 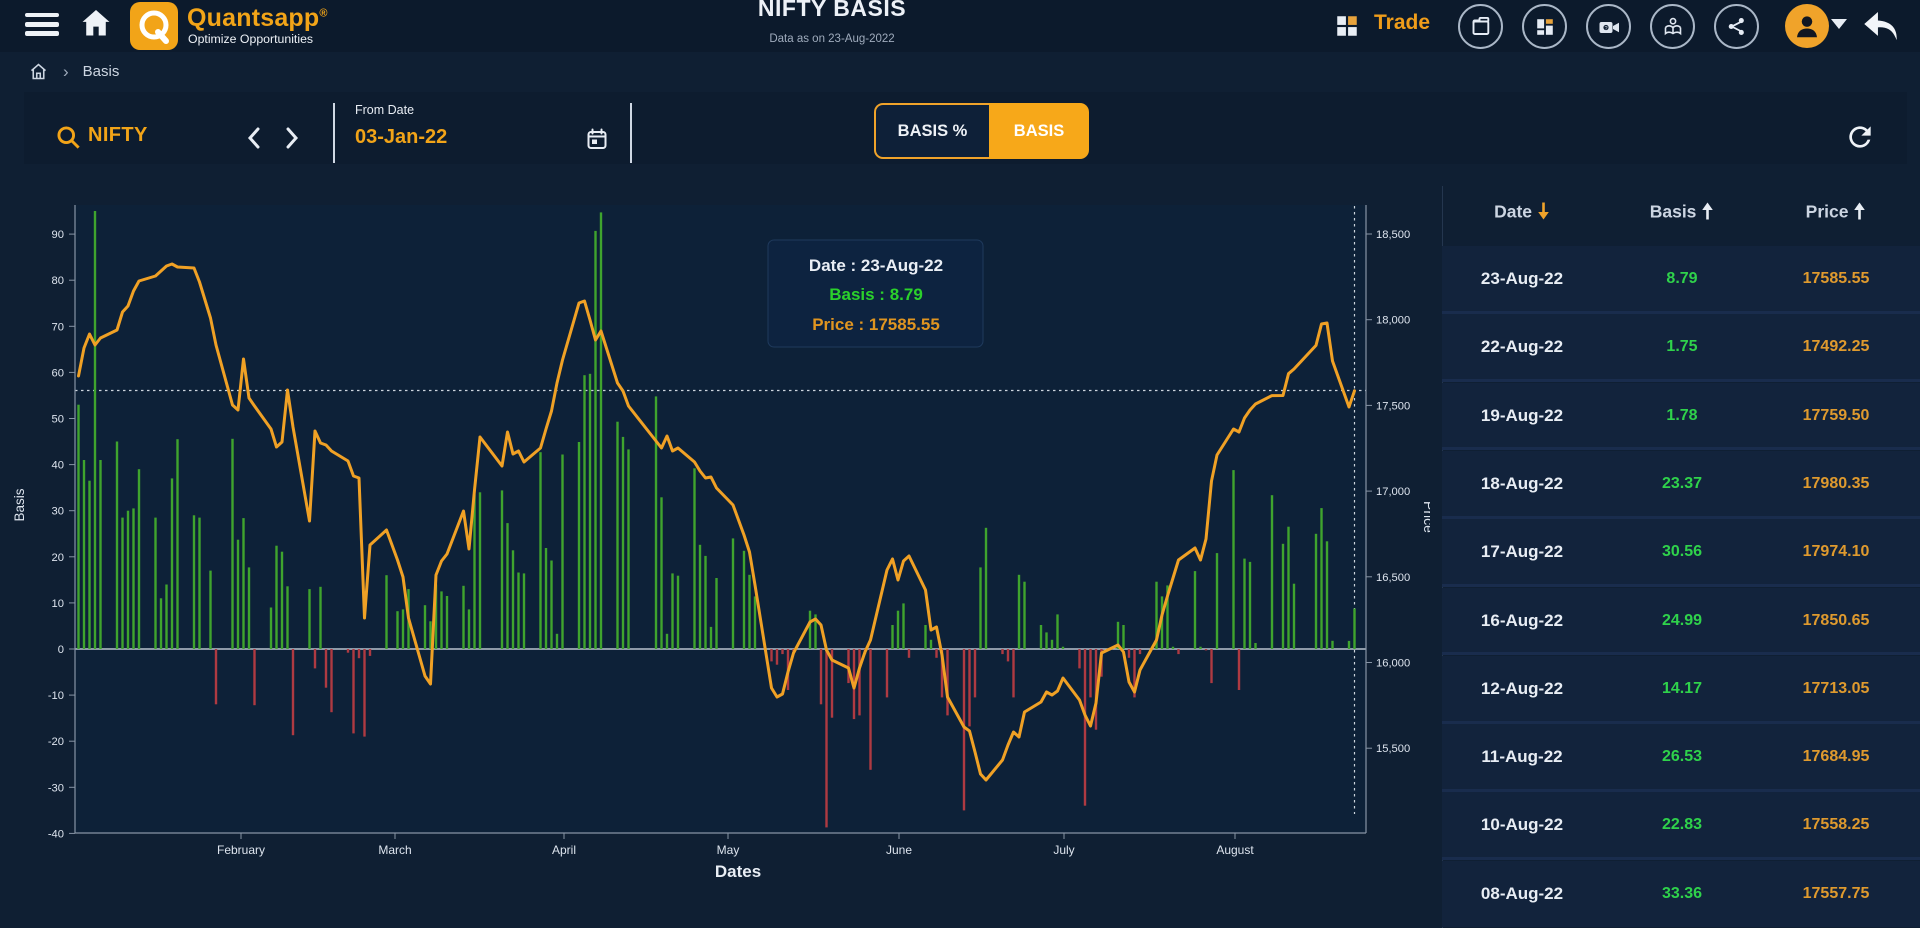 I want to click on svg-text: 50, so click(x=58, y=420).